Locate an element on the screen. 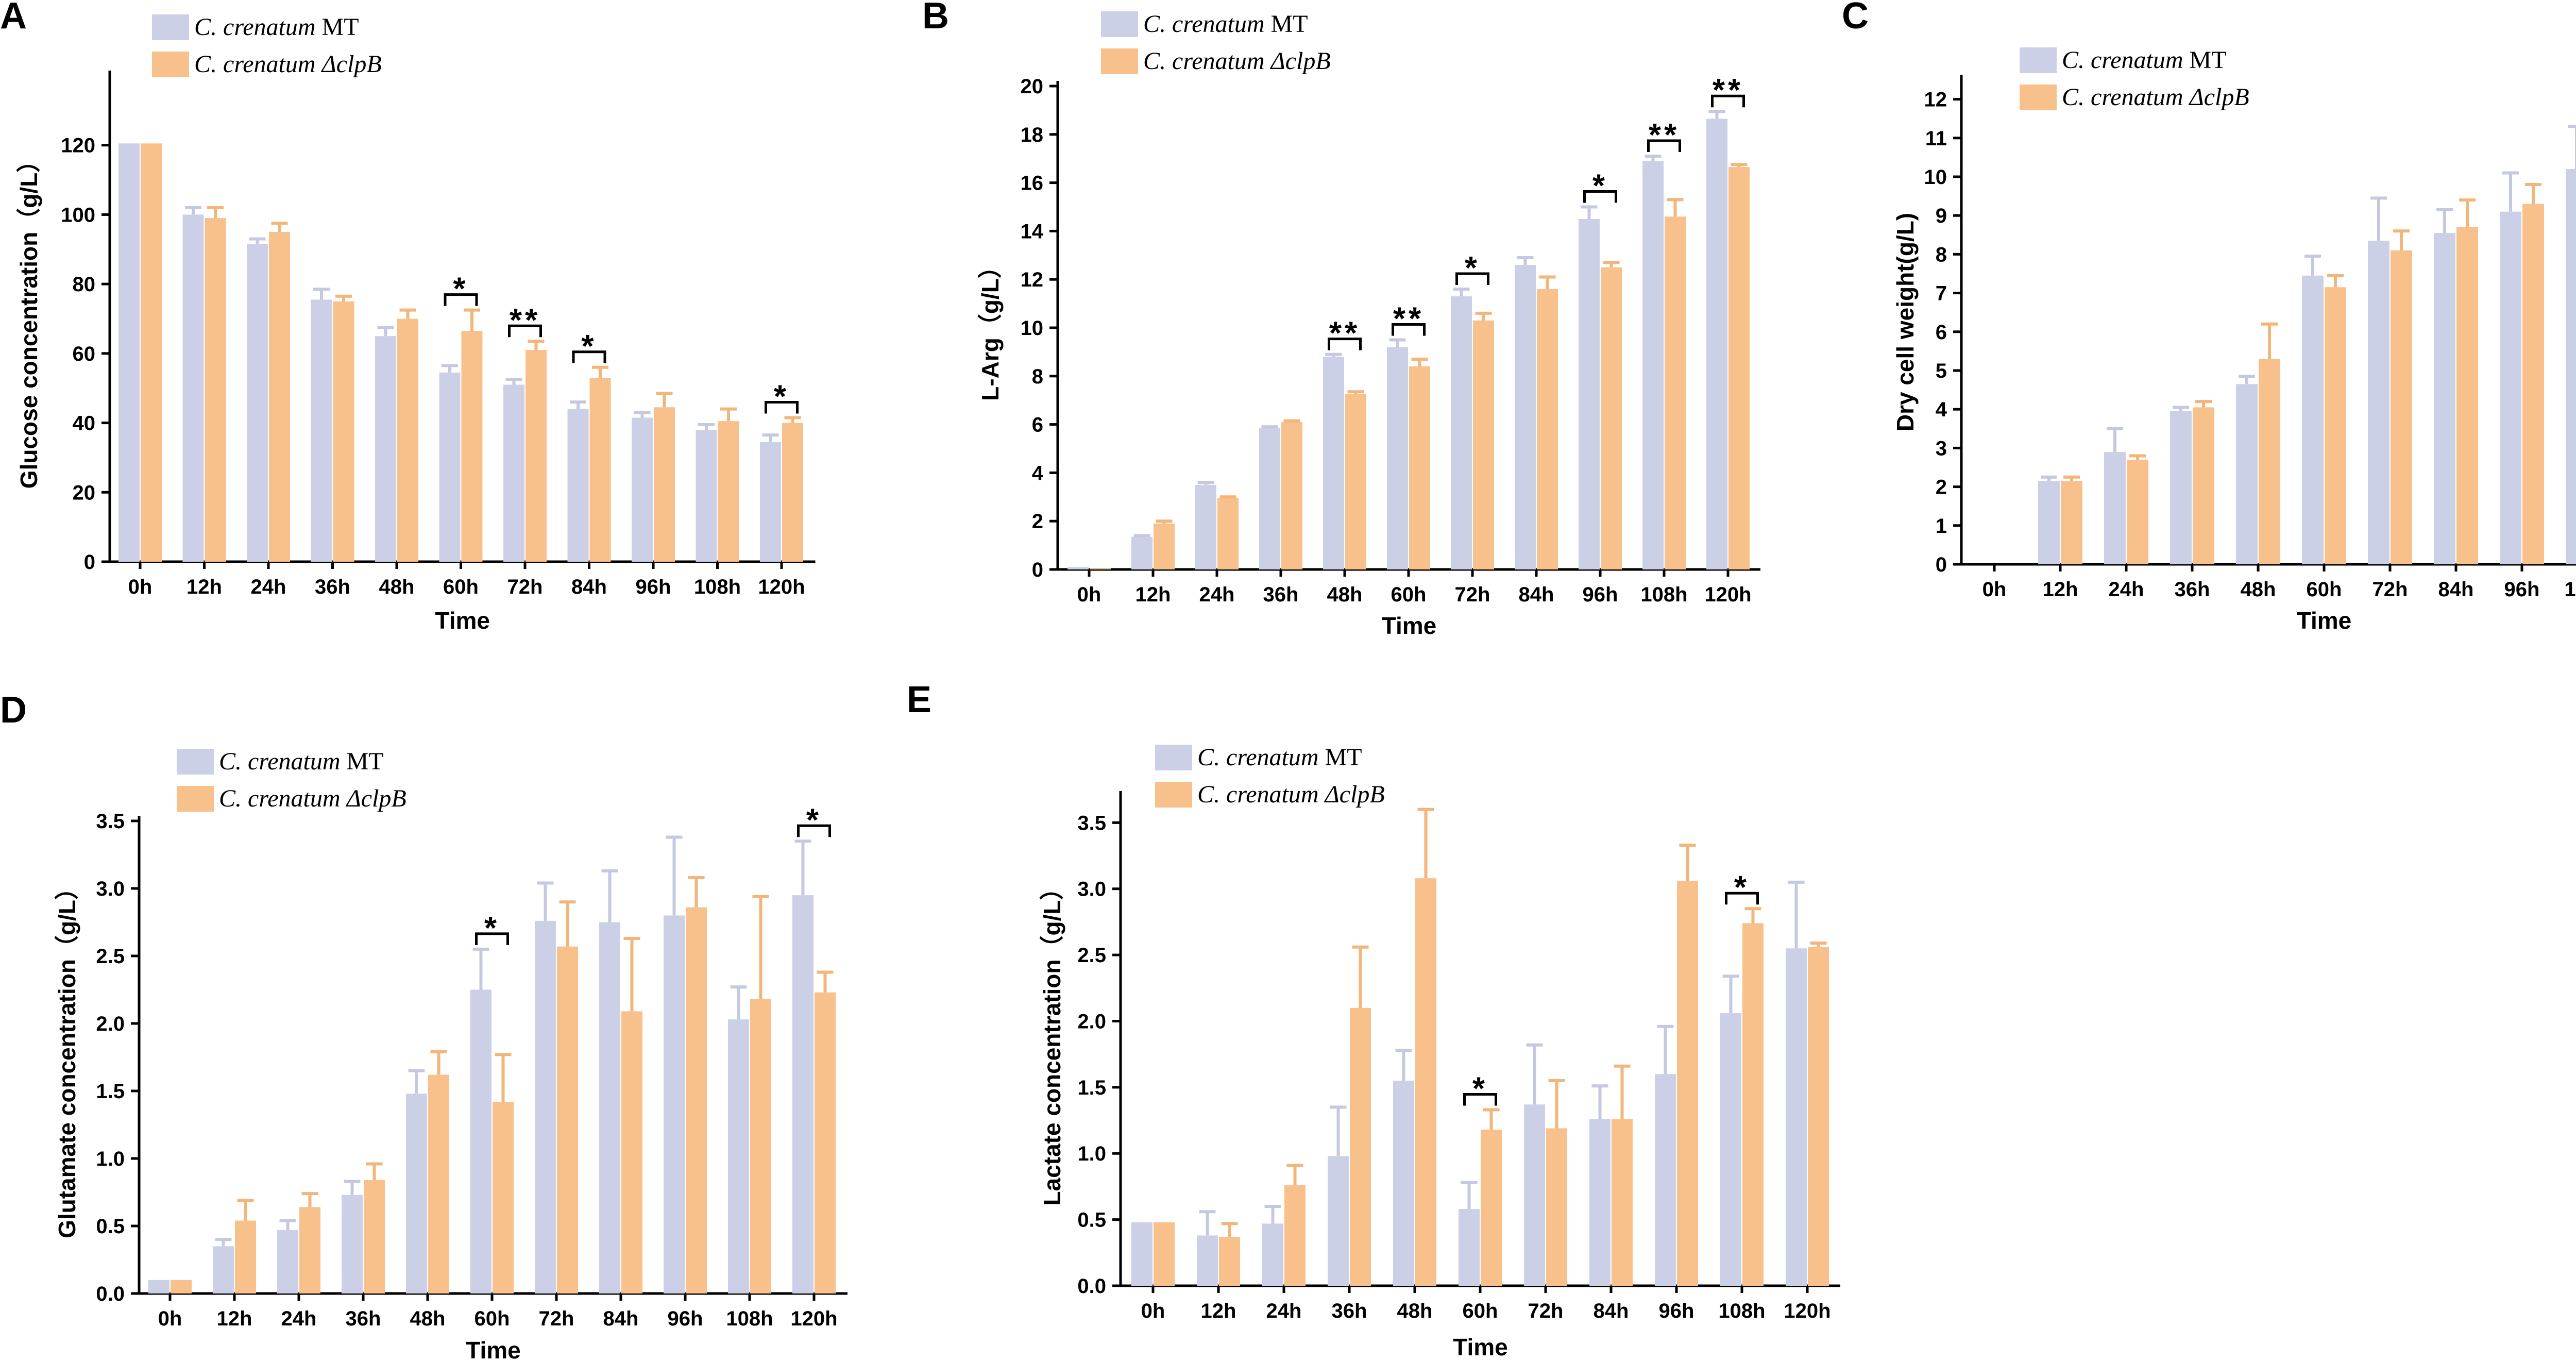  y-tick-label: 8 is located at coordinates (1941, 254).